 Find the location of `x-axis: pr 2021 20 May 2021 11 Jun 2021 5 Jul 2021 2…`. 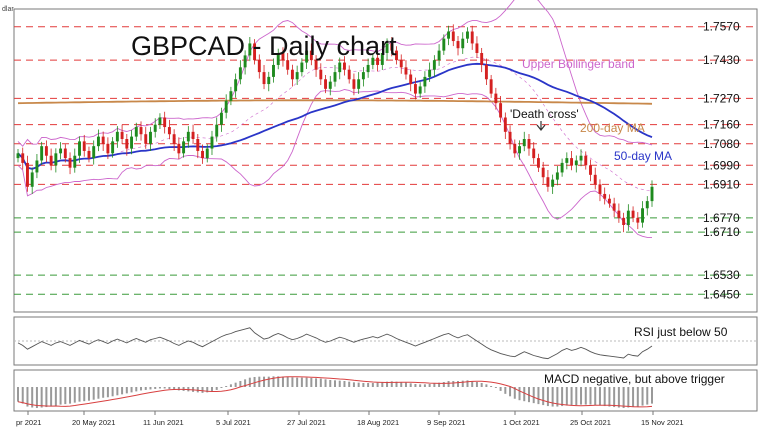

x-axis: pr 2021 20 May 2021 11 Jun 2021 5 Jul 2021 2… is located at coordinates (350, 419).